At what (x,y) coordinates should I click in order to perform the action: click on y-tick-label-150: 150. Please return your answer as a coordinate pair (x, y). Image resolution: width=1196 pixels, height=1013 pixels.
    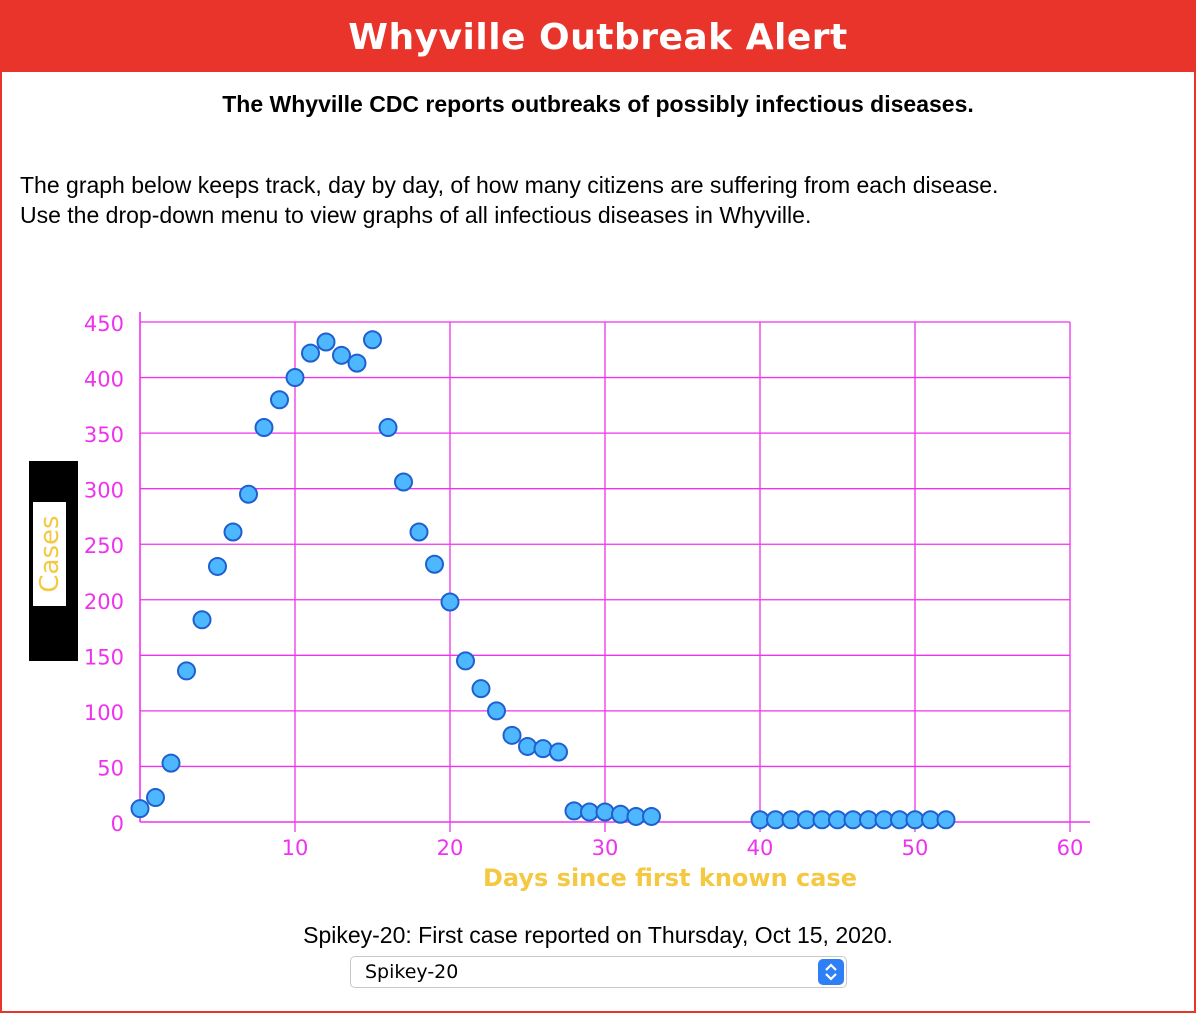
    Looking at the image, I should click on (104, 657).